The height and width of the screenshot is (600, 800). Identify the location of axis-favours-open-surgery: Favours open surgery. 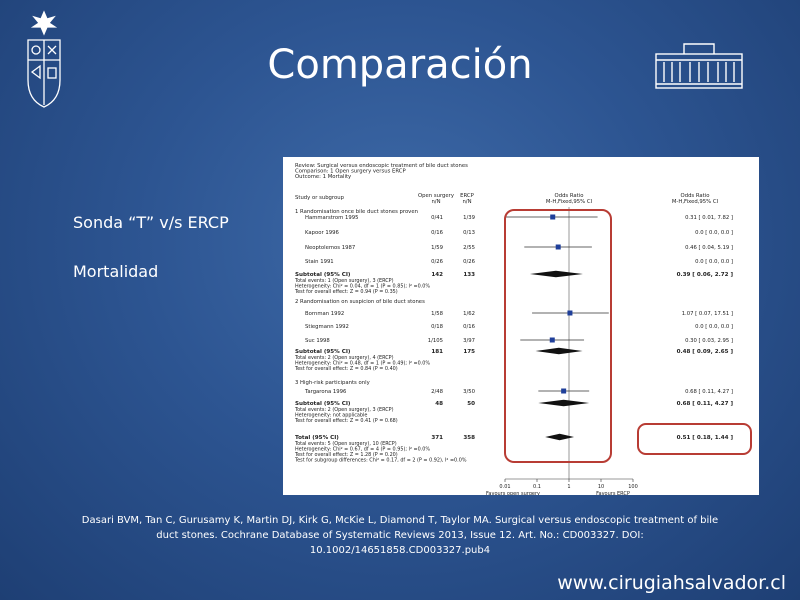
(513, 493).